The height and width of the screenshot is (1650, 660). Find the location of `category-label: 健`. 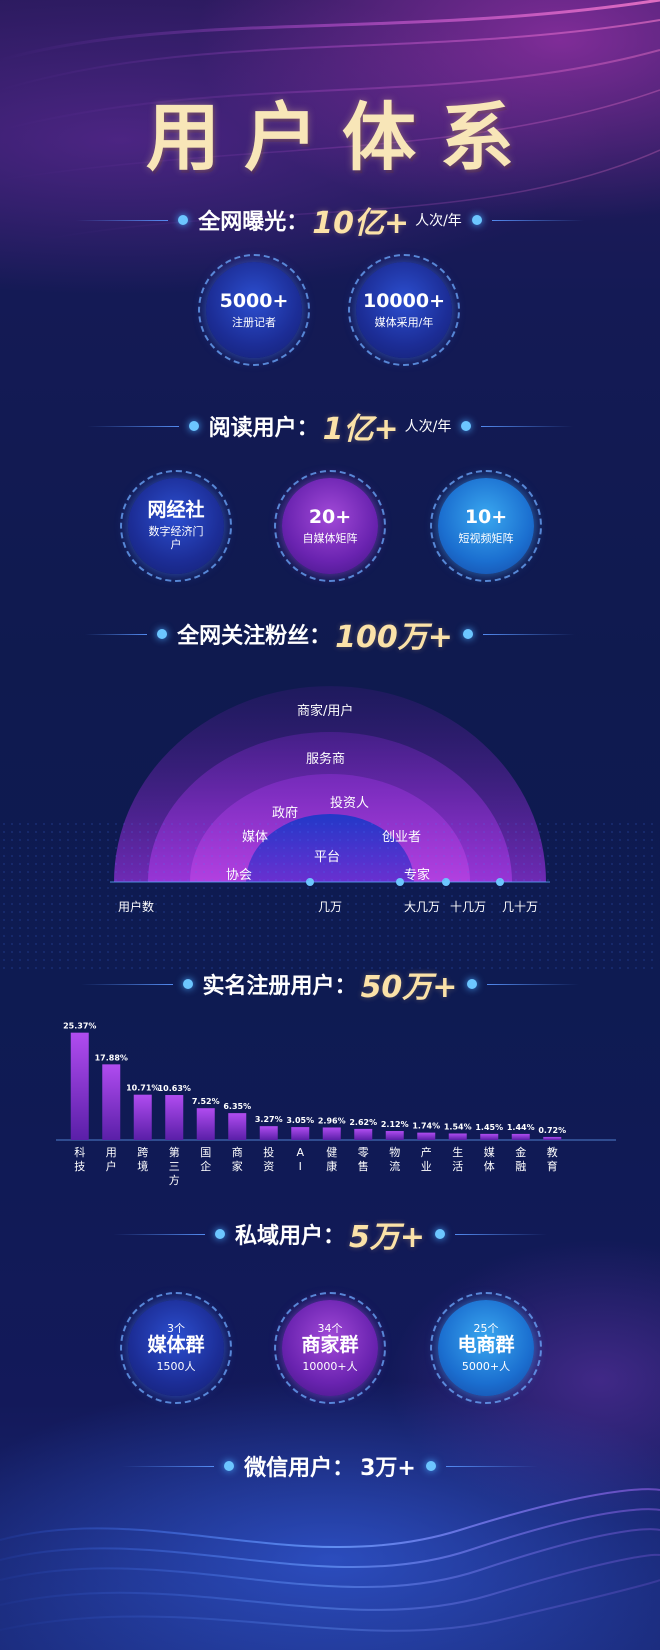

category-label: 健 is located at coordinates (331, 1152).